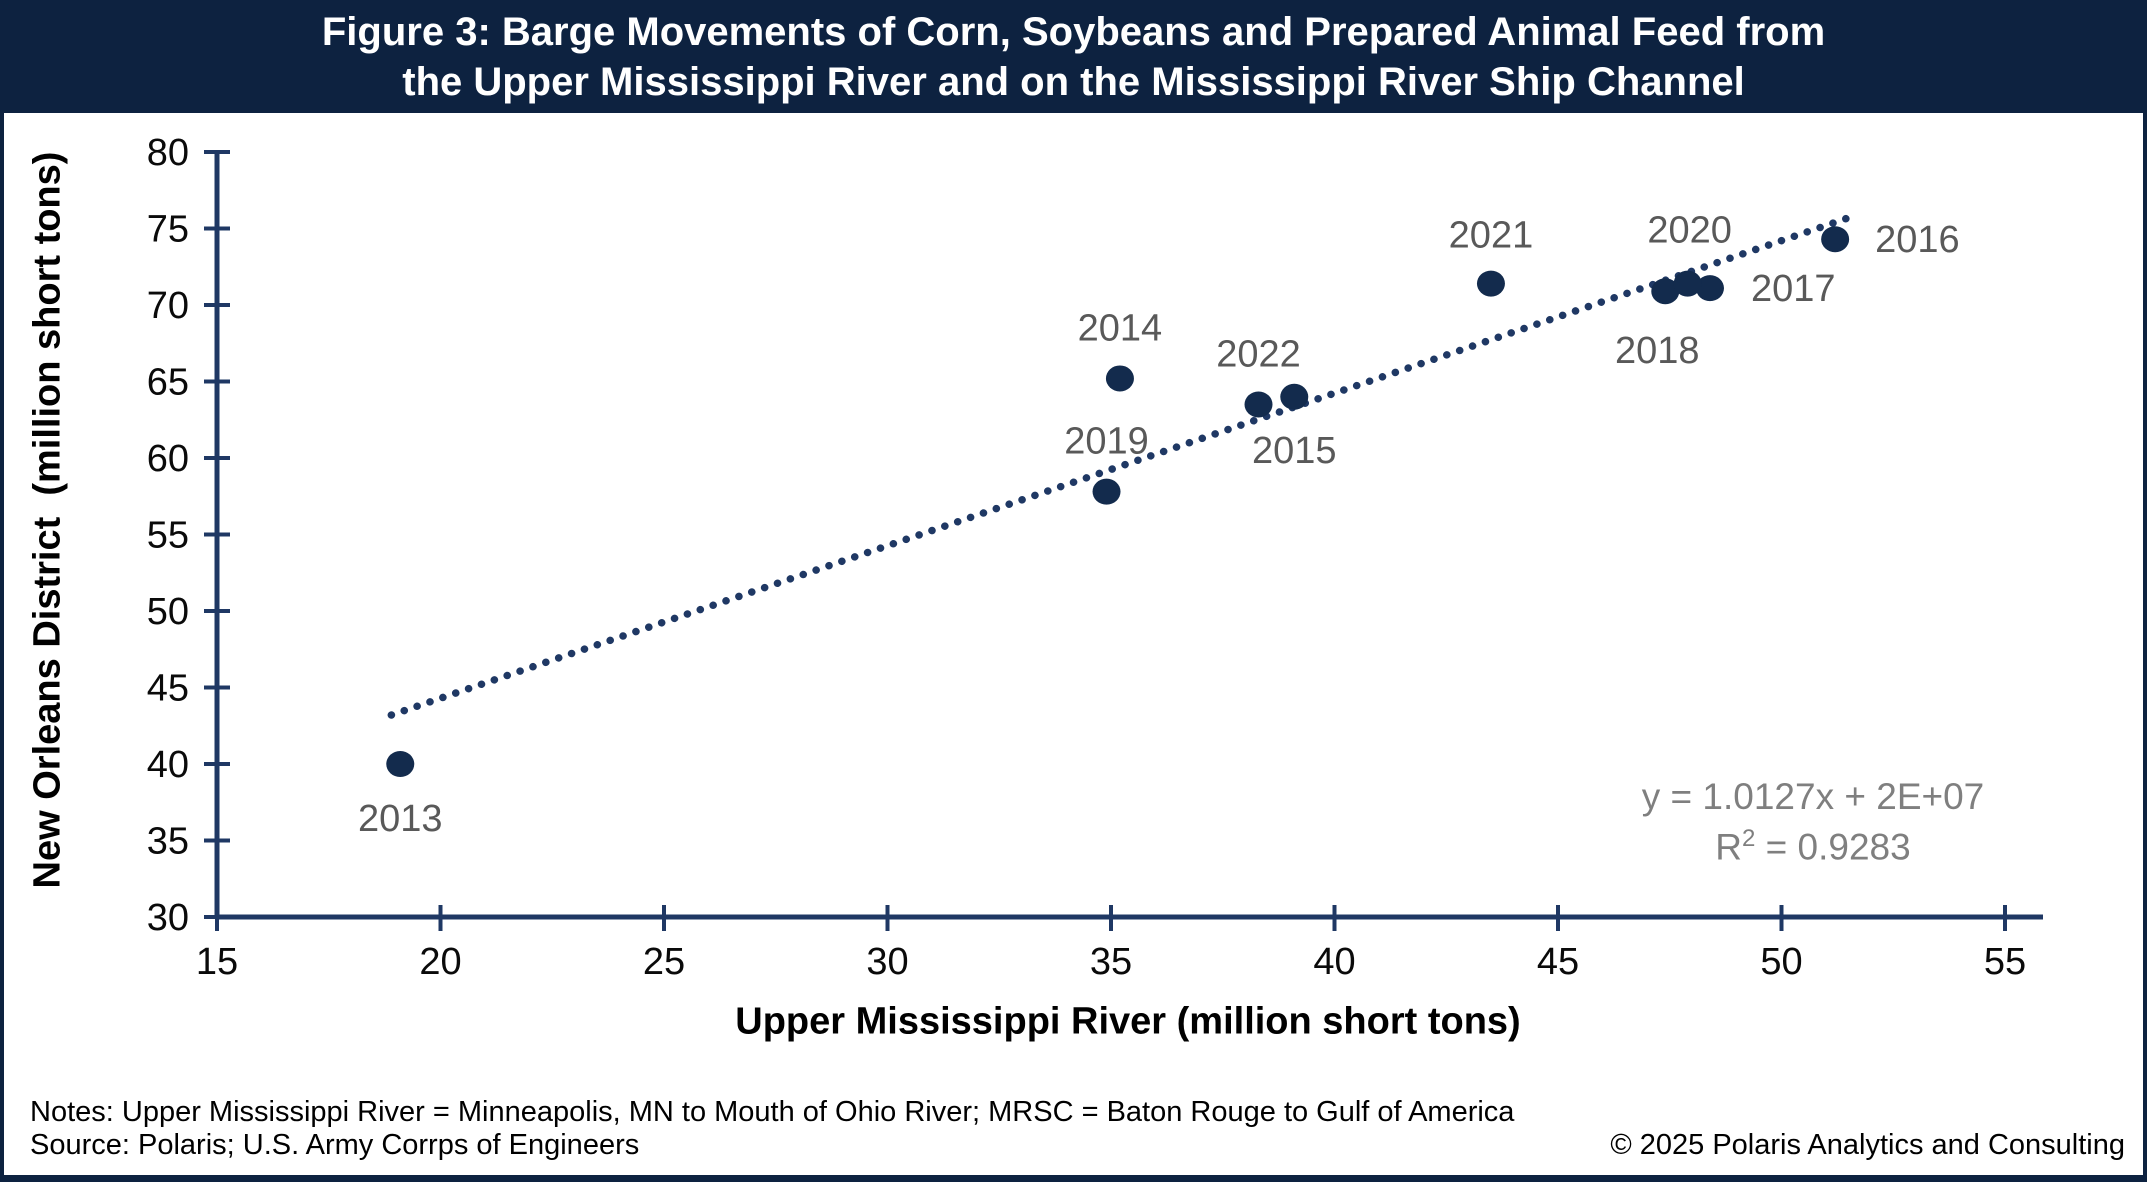  Describe the element at coordinates (1334, 962) in the screenshot. I see `x-tick-label-40: 40` at that location.